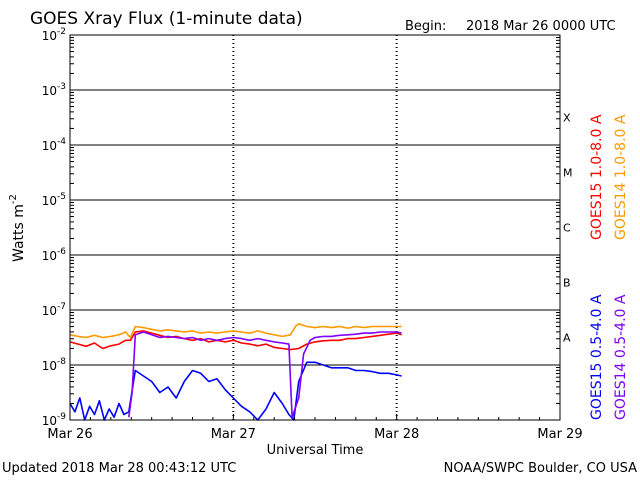 The height and width of the screenshot is (480, 640). I want to click on x-tick-label: Mar 28, so click(396, 434).